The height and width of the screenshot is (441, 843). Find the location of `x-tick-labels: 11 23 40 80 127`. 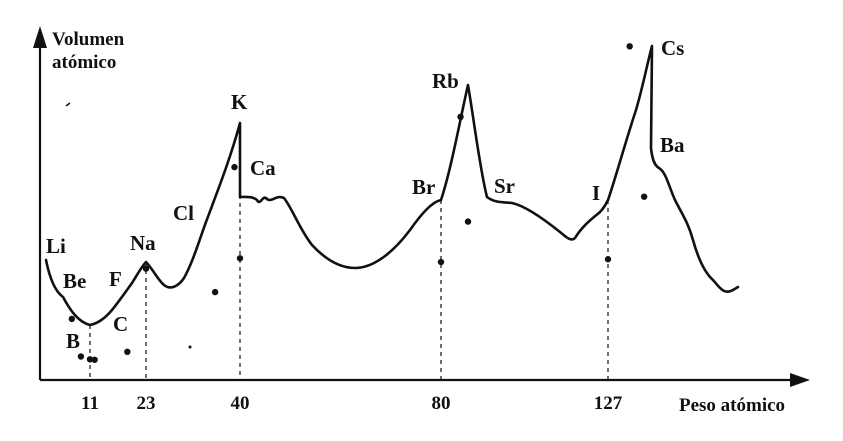

x-tick-labels: 11 23 40 80 127 is located at coordinates (352, 403).